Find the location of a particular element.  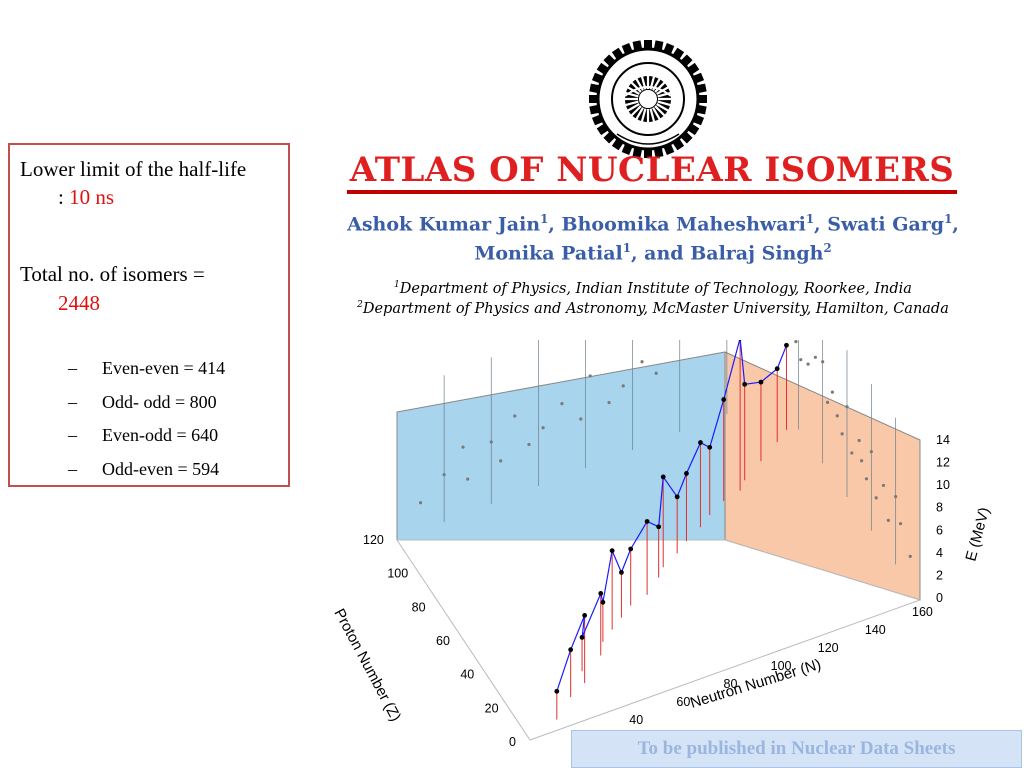

author-sep: , is located at coordinates (955, 224).